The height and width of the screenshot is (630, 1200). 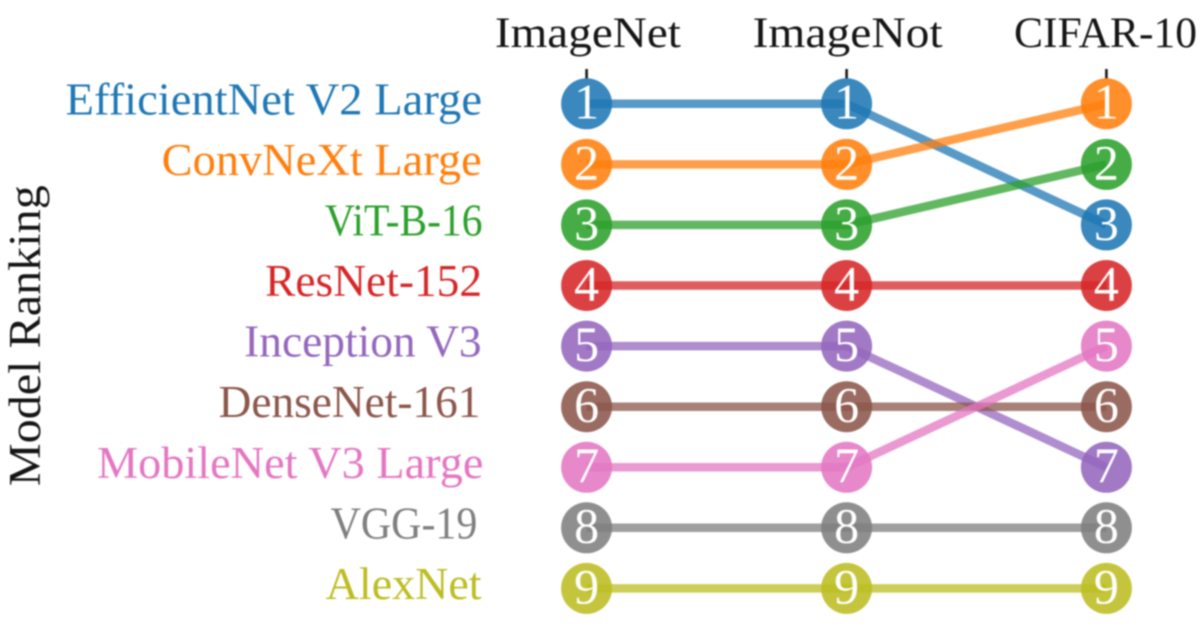 I want to click on svg-text: CIFAR-10, so click(x=1105, y=33).